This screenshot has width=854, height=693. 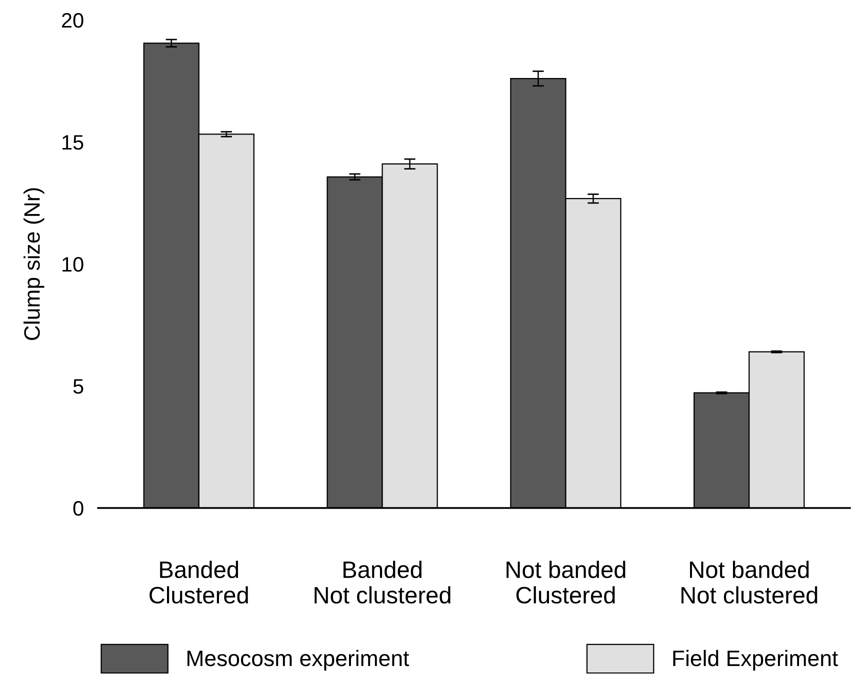 I want to click on y-tick-label: 15, so click(x=73, y=142).